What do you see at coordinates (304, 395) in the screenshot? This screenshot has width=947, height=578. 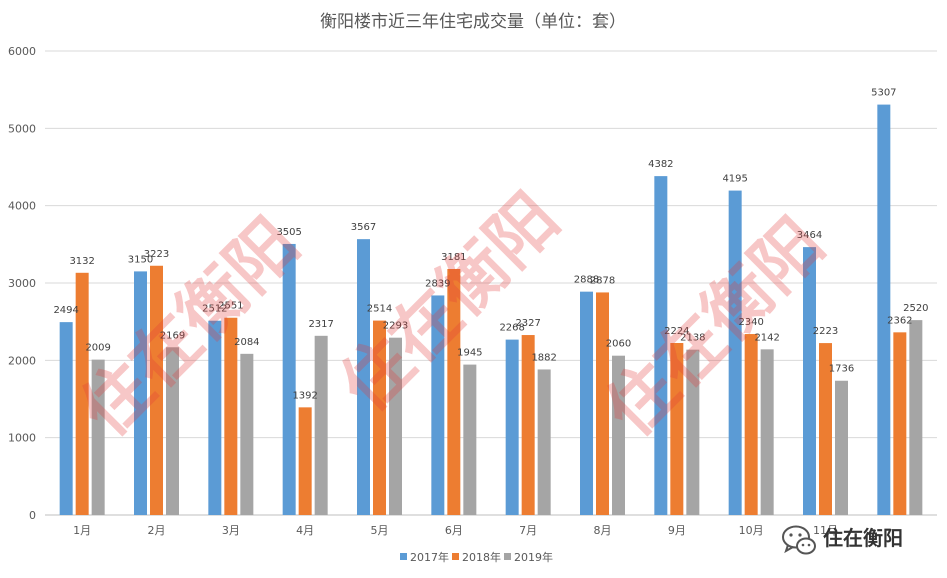 I see `data-label: 1392` at bounding box center [304, 395].